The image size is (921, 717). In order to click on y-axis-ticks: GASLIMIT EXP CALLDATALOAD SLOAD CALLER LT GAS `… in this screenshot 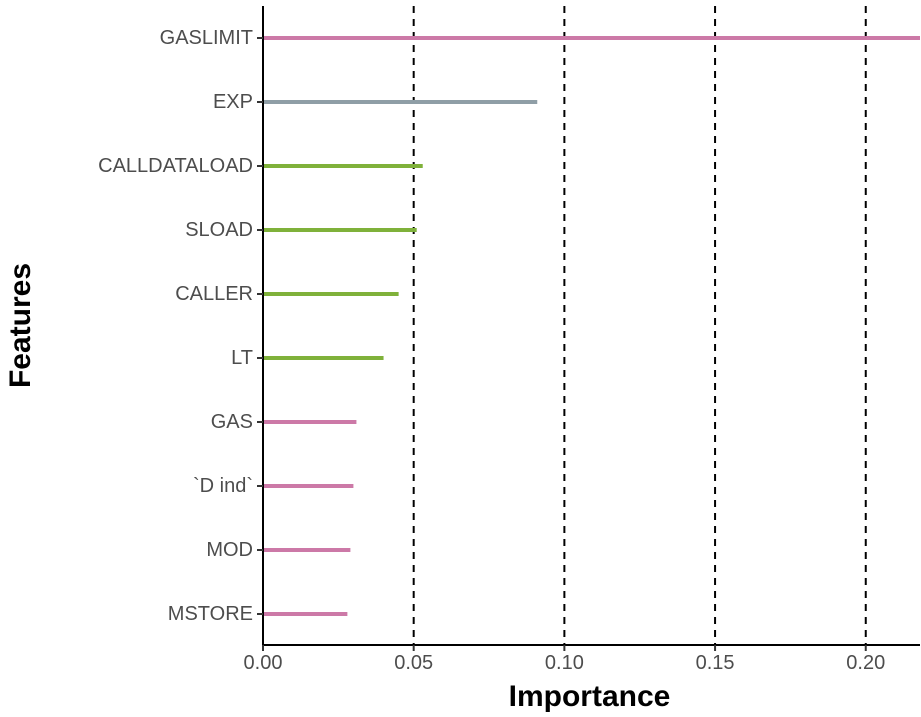, I will do `click(180, 326)`.